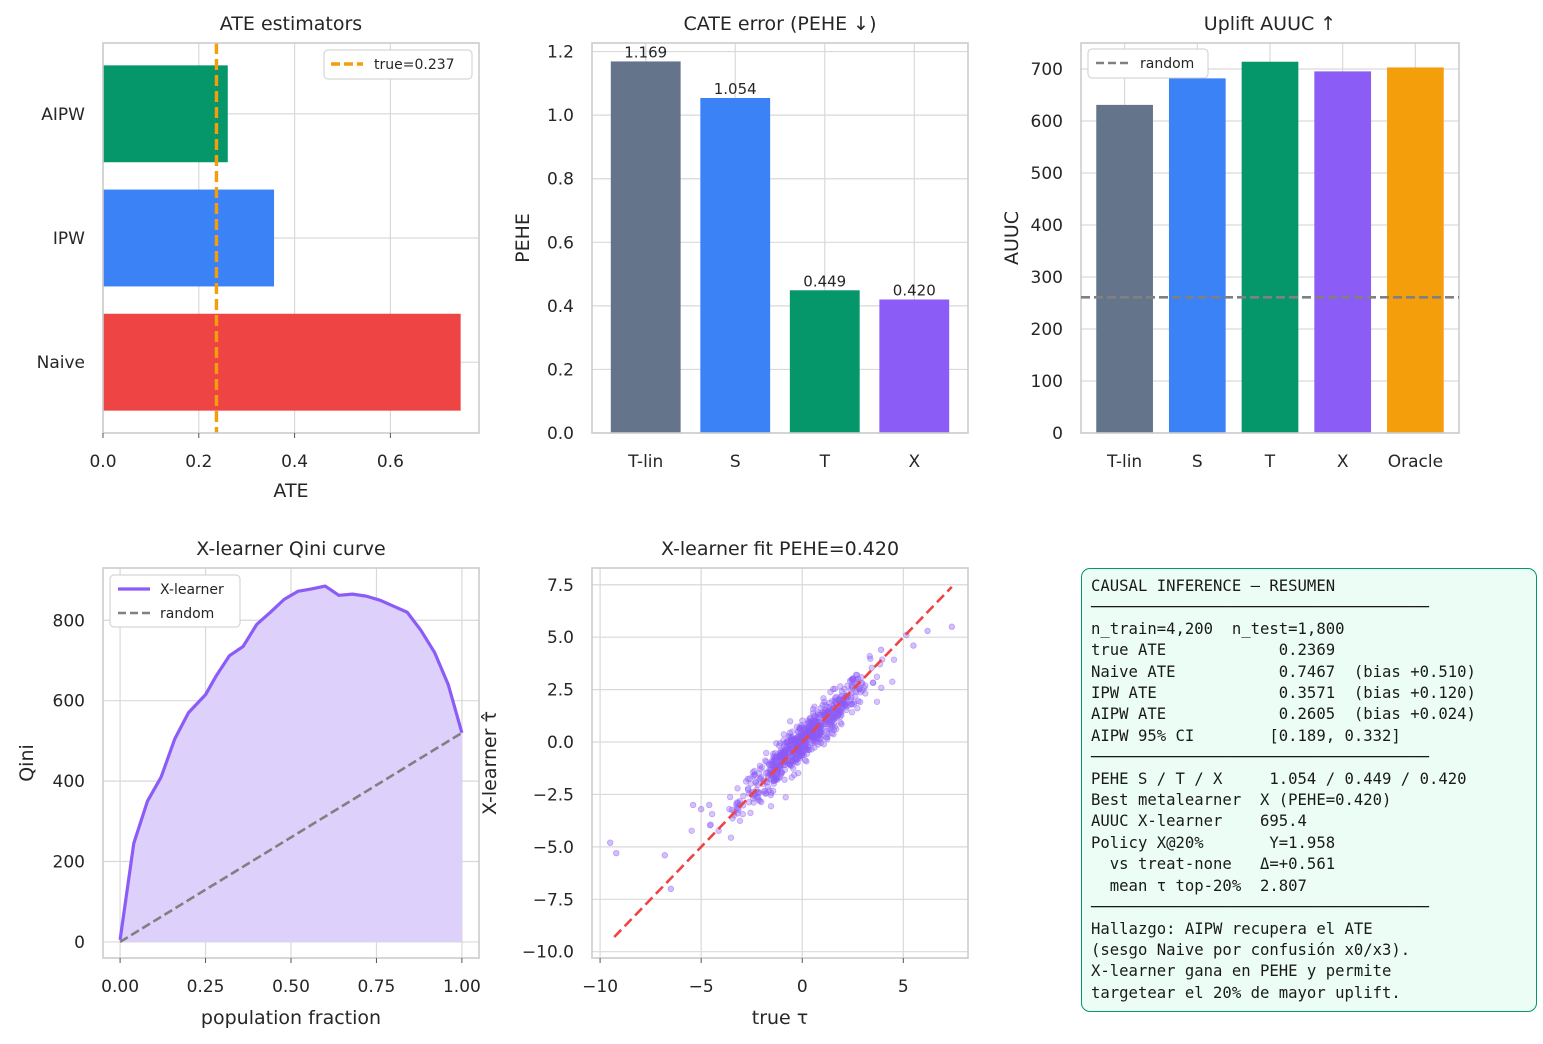 Image resolution: width=1543 pixels, height=1044 pixels. Describe the element at coordinates (187, 614) in the screenshot. I see `qini-legend-label-random: random` at that location.